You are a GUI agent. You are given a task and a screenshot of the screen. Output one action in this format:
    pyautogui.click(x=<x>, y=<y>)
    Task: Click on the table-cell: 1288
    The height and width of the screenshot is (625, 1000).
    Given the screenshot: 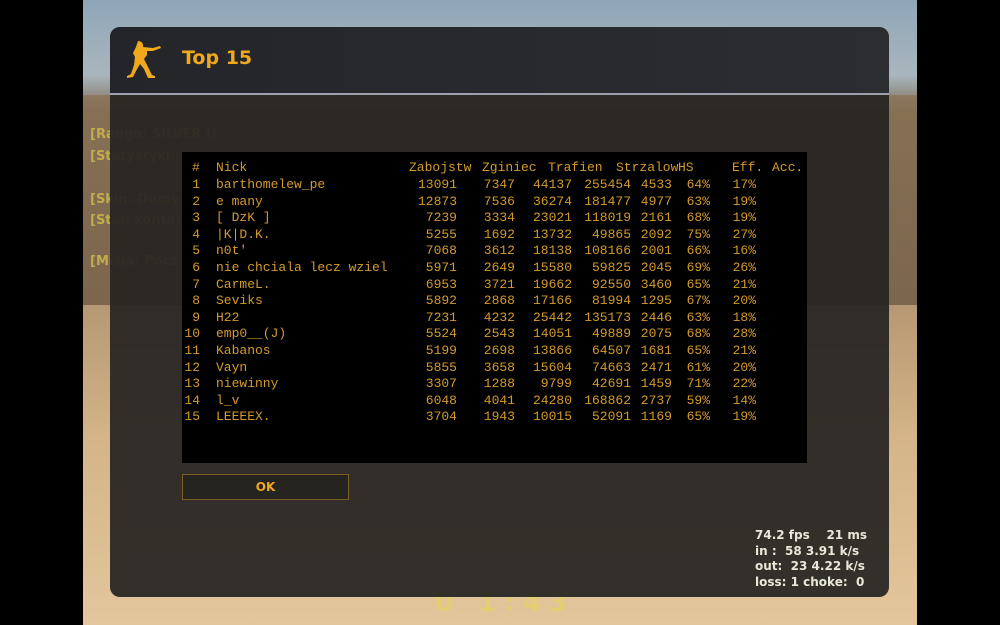 What is the action you would take?
    pyautogui.click(x=499, y=384)
    